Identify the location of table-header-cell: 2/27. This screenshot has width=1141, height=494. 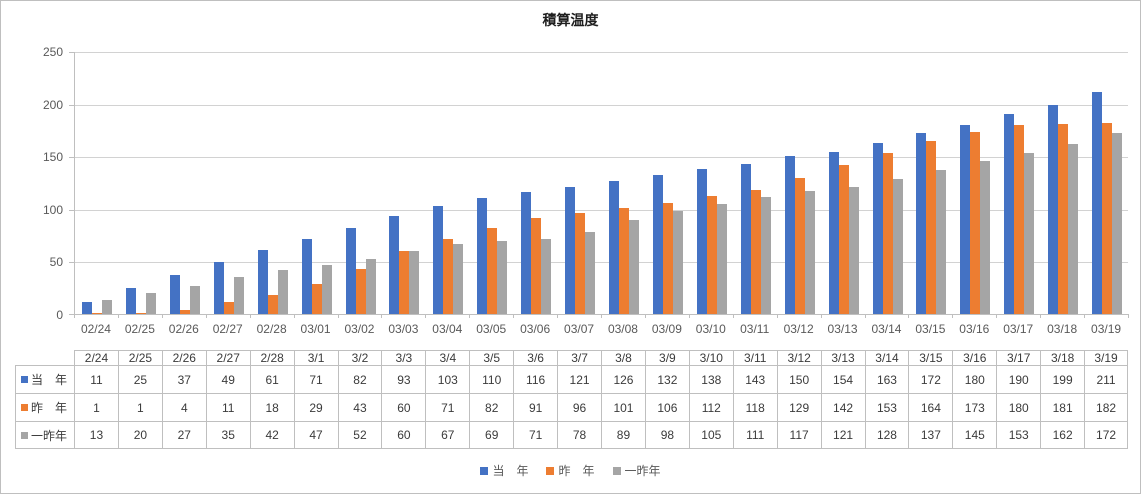
(227, 357).